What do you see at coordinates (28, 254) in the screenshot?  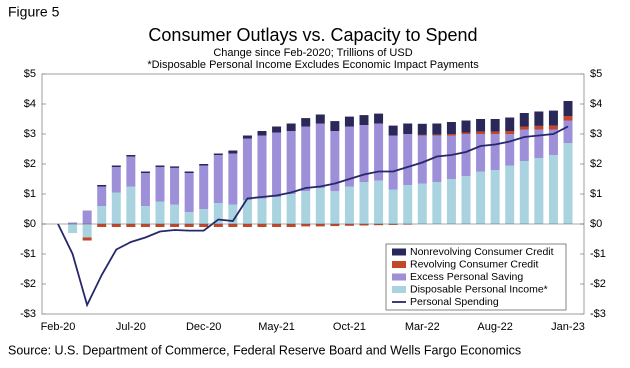 I see `y-tick-label: -$1` at bounding box center [28, 254].